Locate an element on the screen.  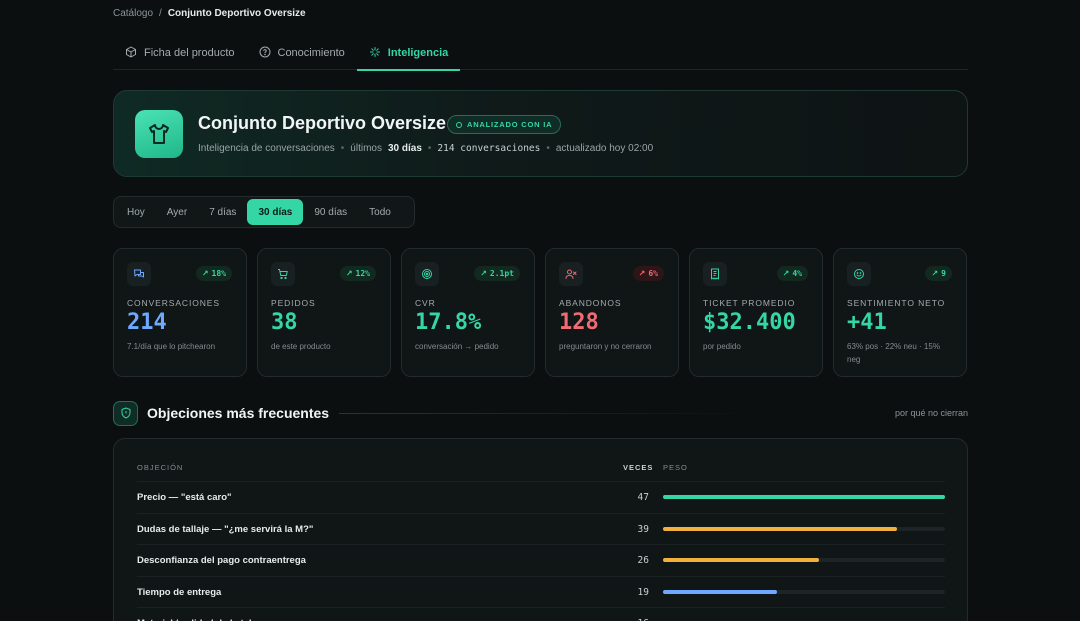
column-header-objection: OBJECIÓN is located at coordinates (160, 467).